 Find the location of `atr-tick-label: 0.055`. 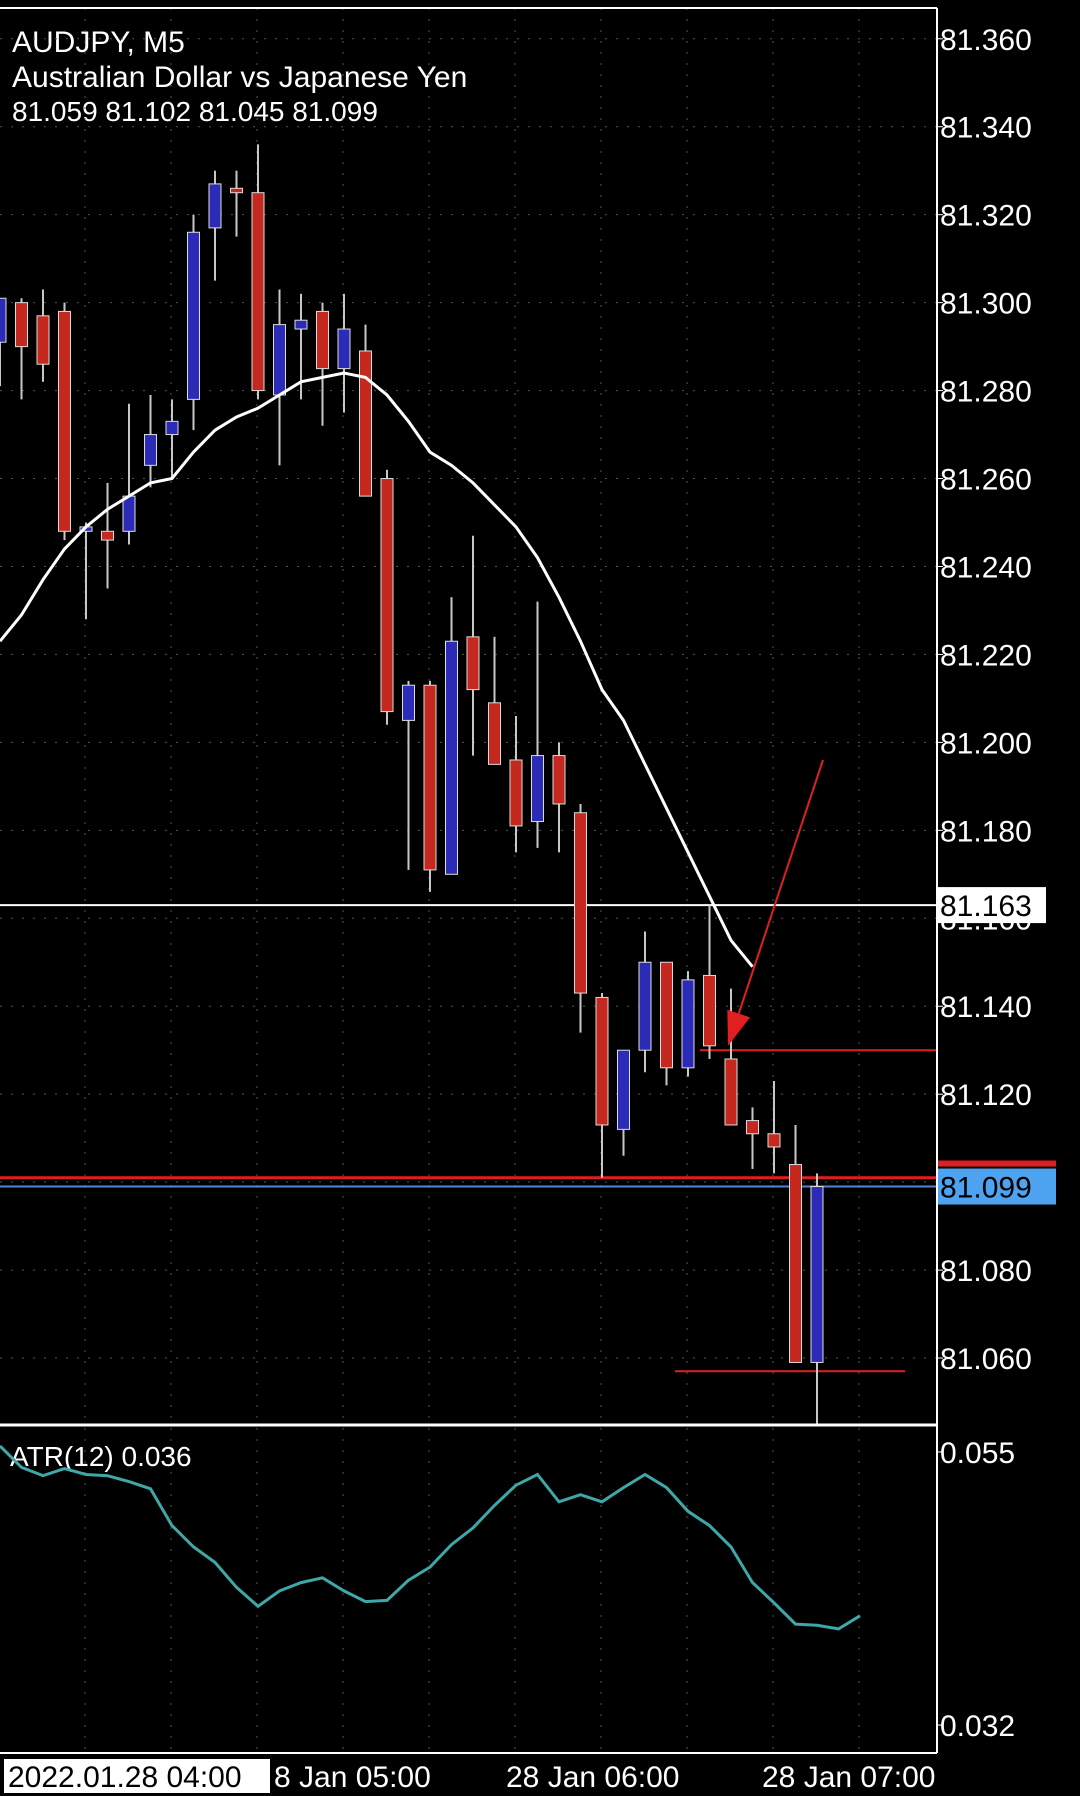

atr-tick-label: 0.055 is located at coordinates (977, 1453).